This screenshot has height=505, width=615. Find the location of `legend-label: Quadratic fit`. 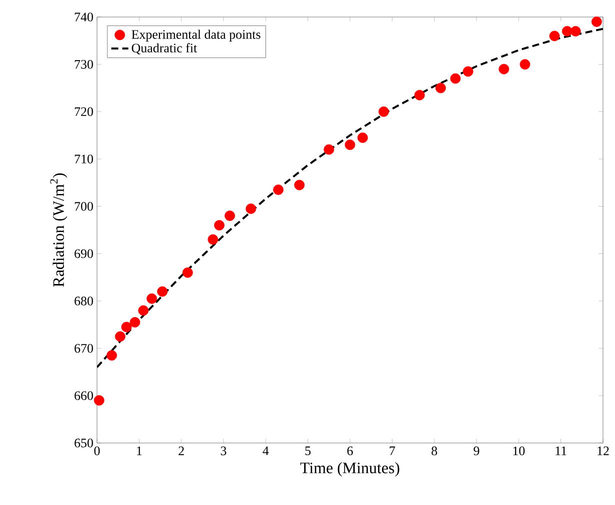

legend-label: Quadratic fit is located at coordinates (165, 48).